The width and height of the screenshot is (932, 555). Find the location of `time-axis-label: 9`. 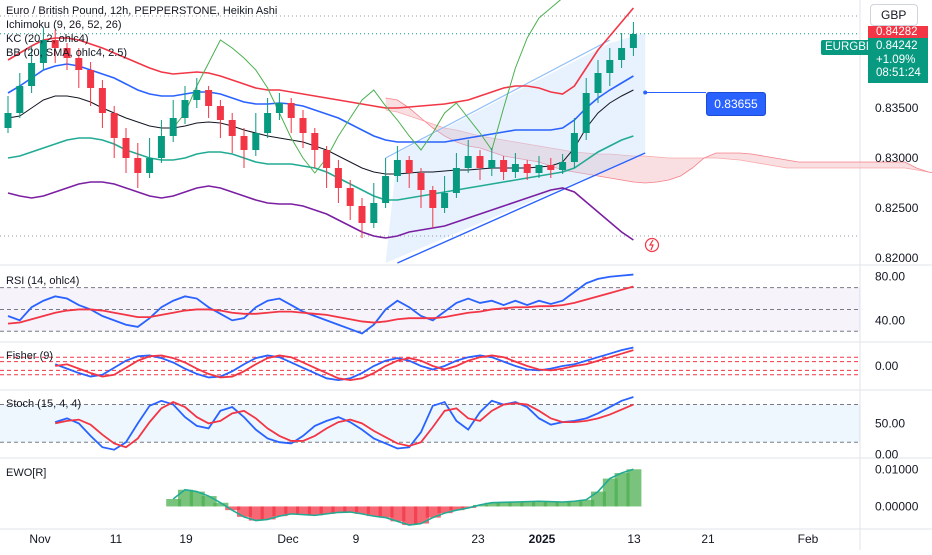

time-axis-label: 9 is located at coordinates (356, 539).